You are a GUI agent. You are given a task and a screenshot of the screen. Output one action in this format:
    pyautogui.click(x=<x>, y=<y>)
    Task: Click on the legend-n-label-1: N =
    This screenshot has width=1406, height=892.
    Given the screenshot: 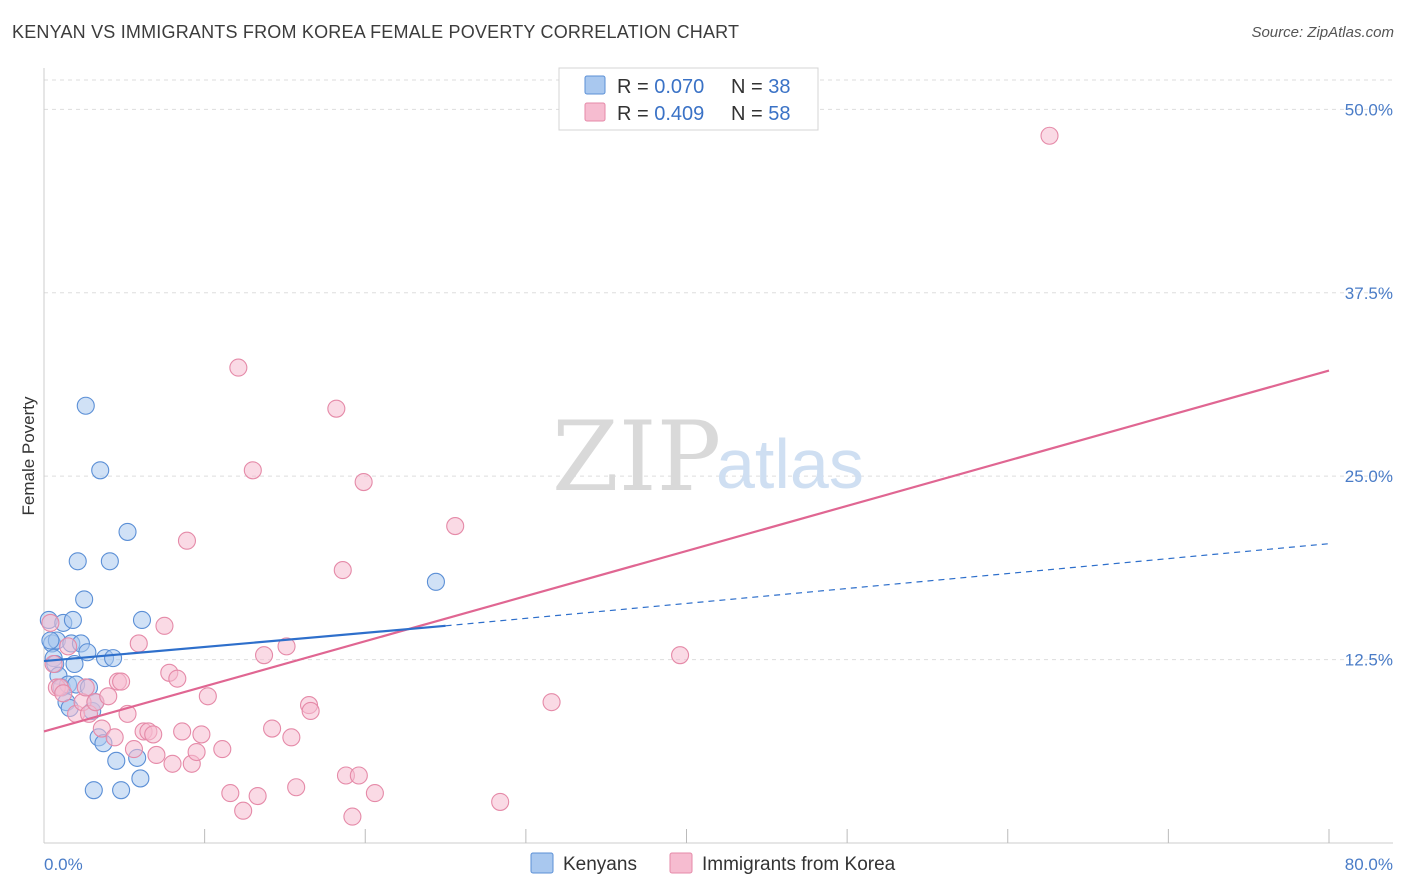 What is the action you would take?
    pyautogui.click(x=749, y=87)
    